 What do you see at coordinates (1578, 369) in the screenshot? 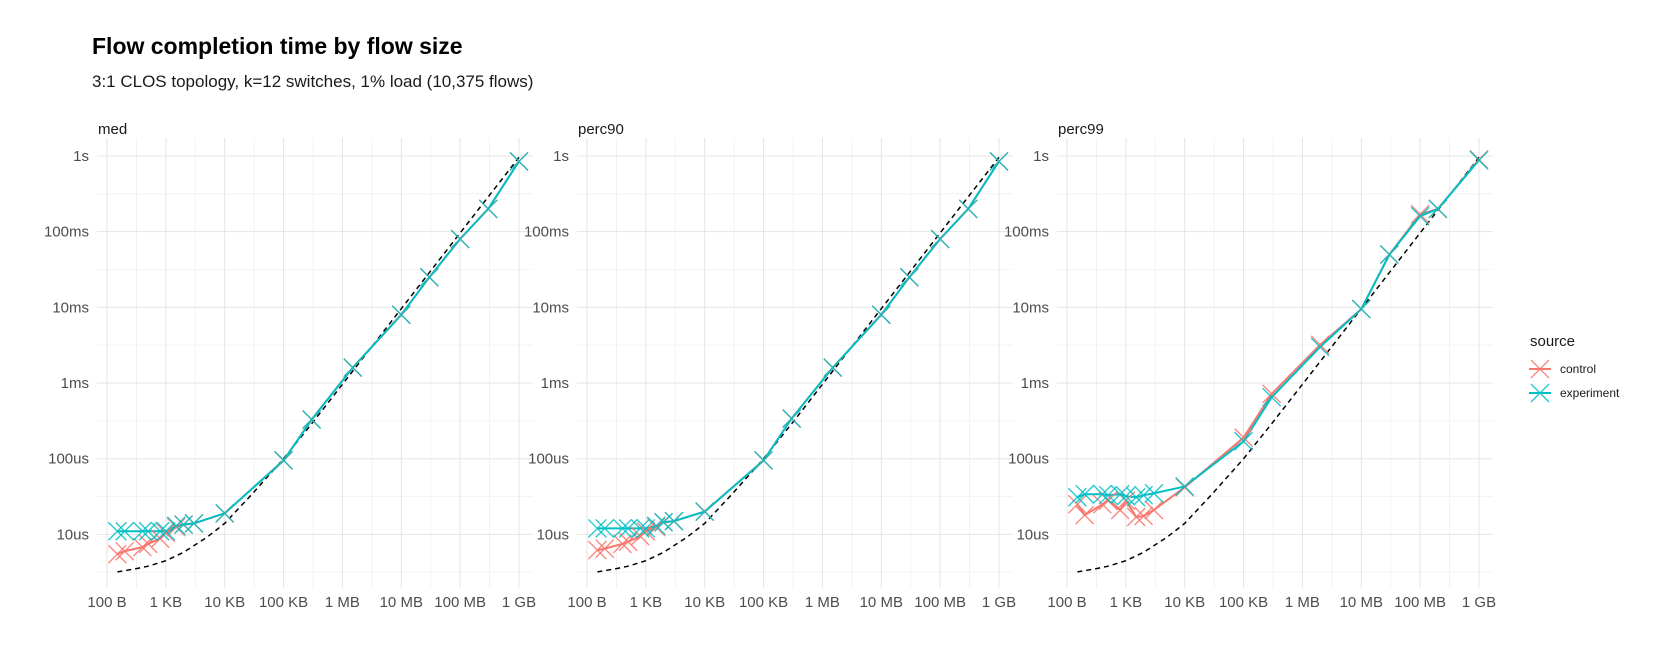
I see `legend-label-control: control` at bounding box center [1578, 369].